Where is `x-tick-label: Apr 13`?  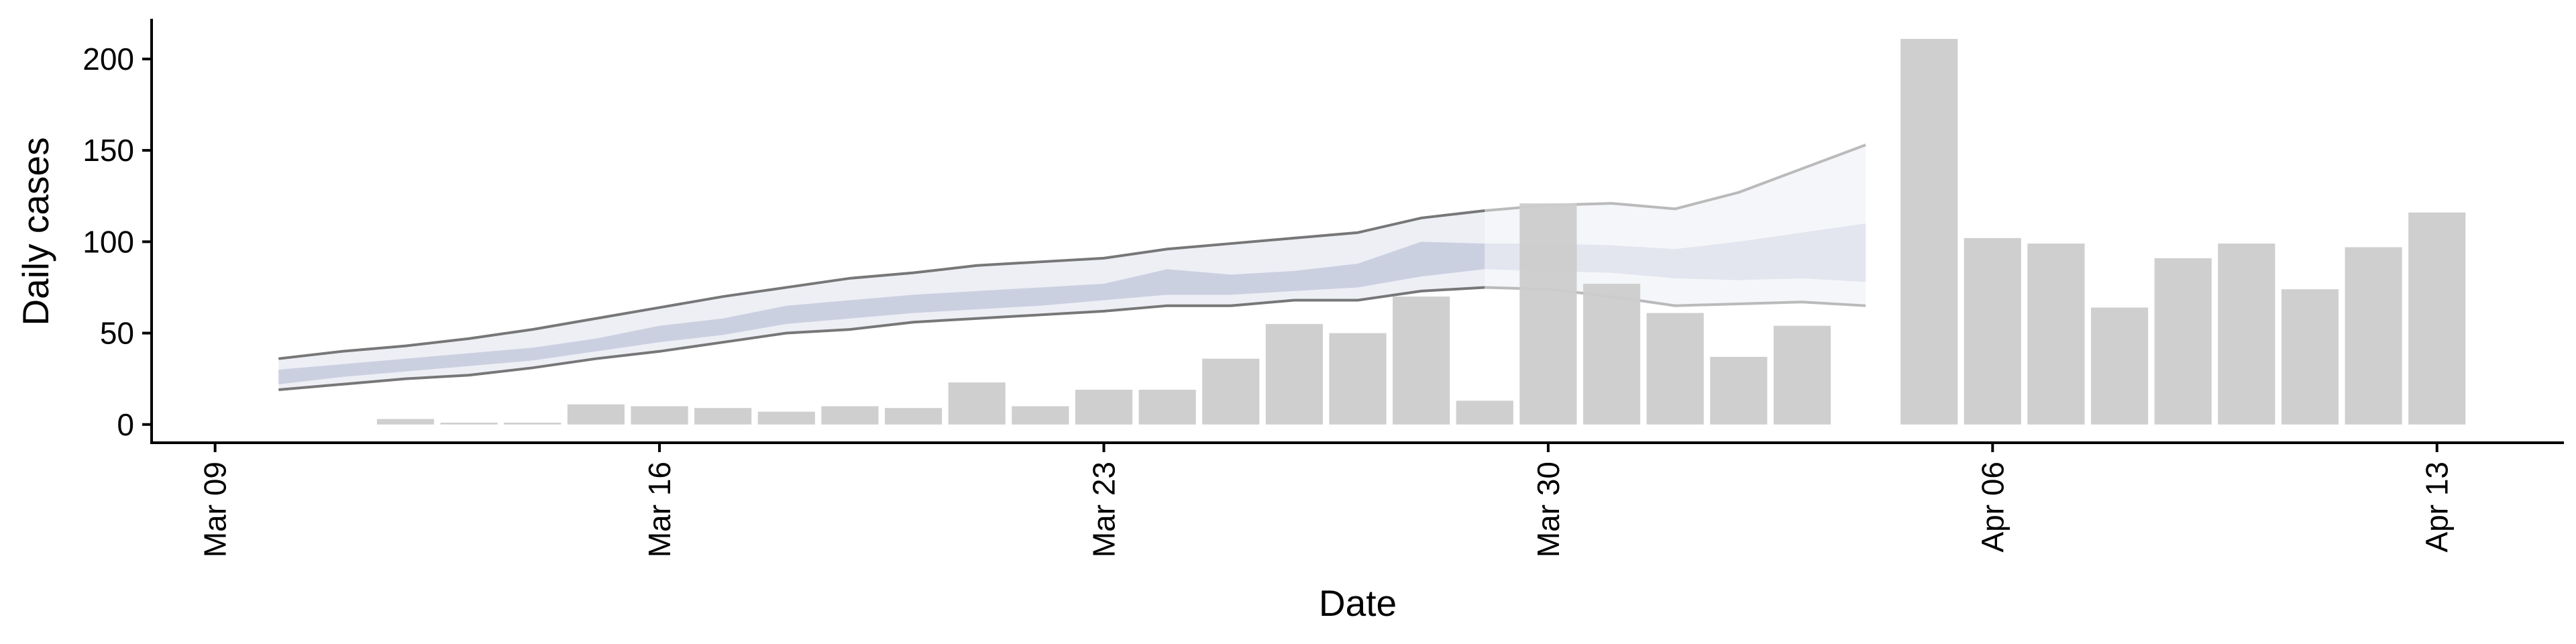
x-tick-label: Apr 13 is located at coordinates (2437, 507).